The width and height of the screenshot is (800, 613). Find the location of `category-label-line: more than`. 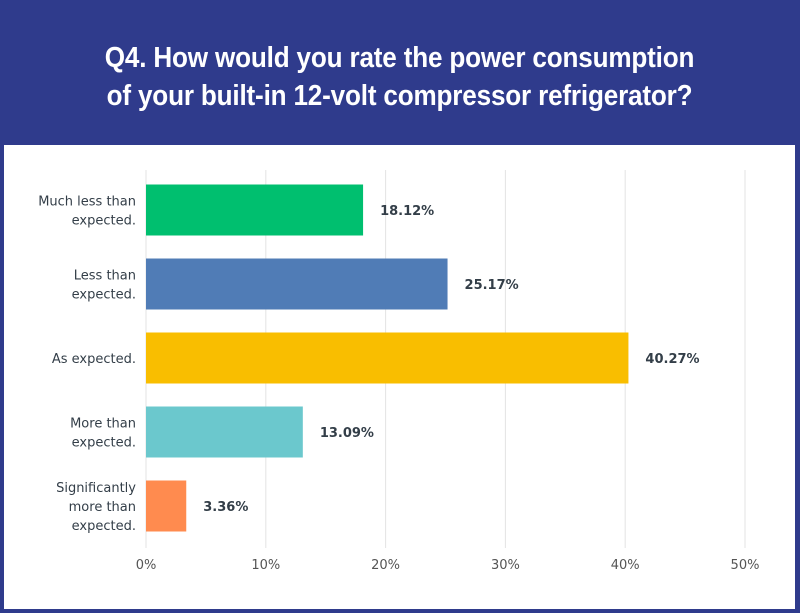

category-label-line: more than is located at coordinates (102, 507).